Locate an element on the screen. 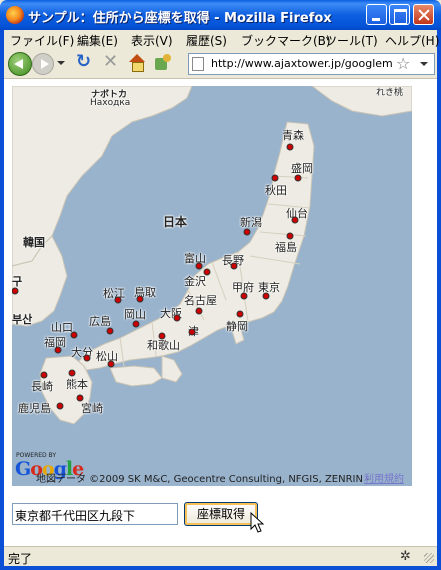 The width and height of the screenshot is (441, 570). map-label-nakhodka: Находка is located at coordinates (110, 103).